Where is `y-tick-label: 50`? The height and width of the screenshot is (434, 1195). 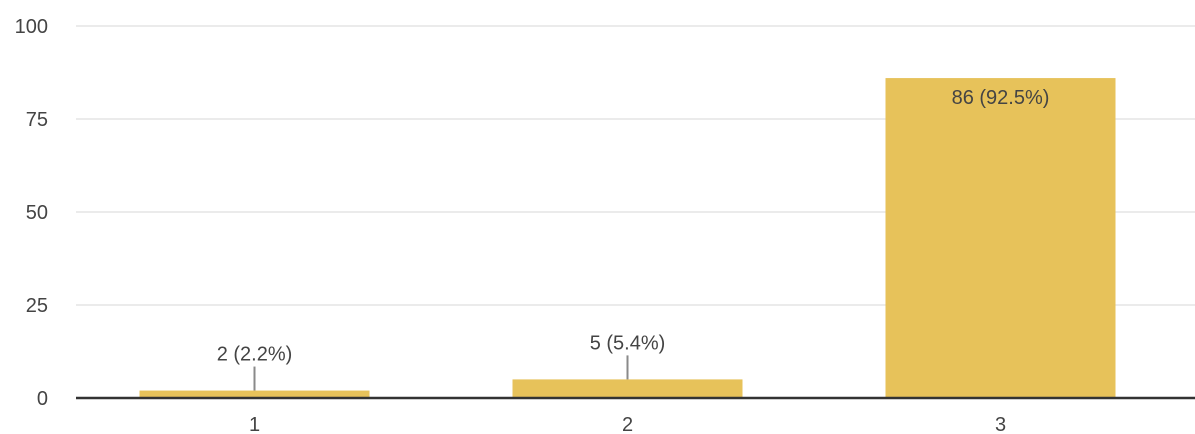 y-tick-label: 50 is located at coordinates (37, 213).